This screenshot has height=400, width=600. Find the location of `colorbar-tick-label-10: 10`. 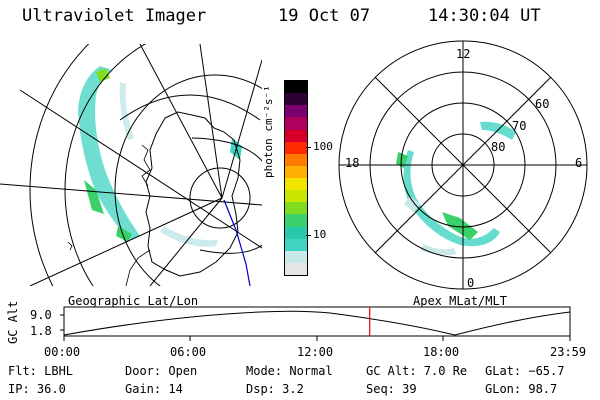

colorbar-tick-label-10: 10 is located at coordinates (320, 234).